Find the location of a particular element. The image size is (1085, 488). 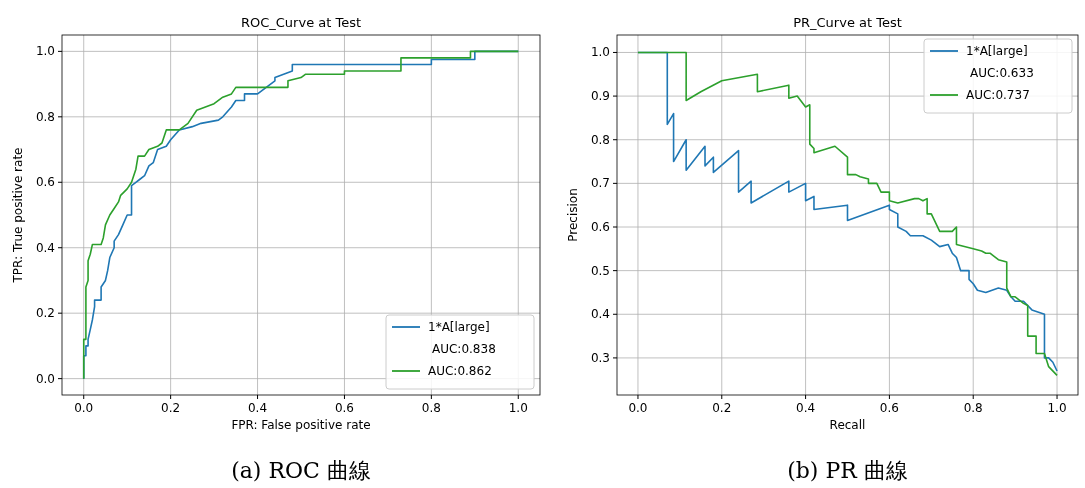

x-axis-title: Recall is located at coordinates (847, 425).